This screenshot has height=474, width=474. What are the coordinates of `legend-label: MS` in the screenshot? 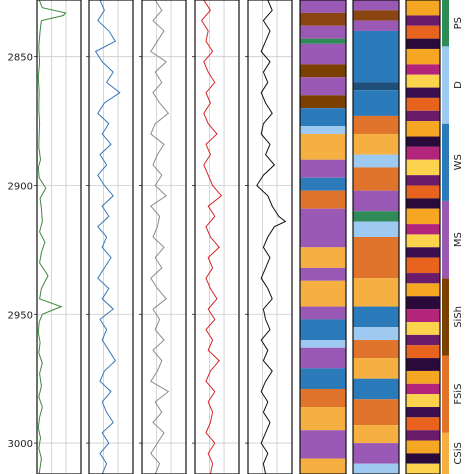 It's located at (458, 239).